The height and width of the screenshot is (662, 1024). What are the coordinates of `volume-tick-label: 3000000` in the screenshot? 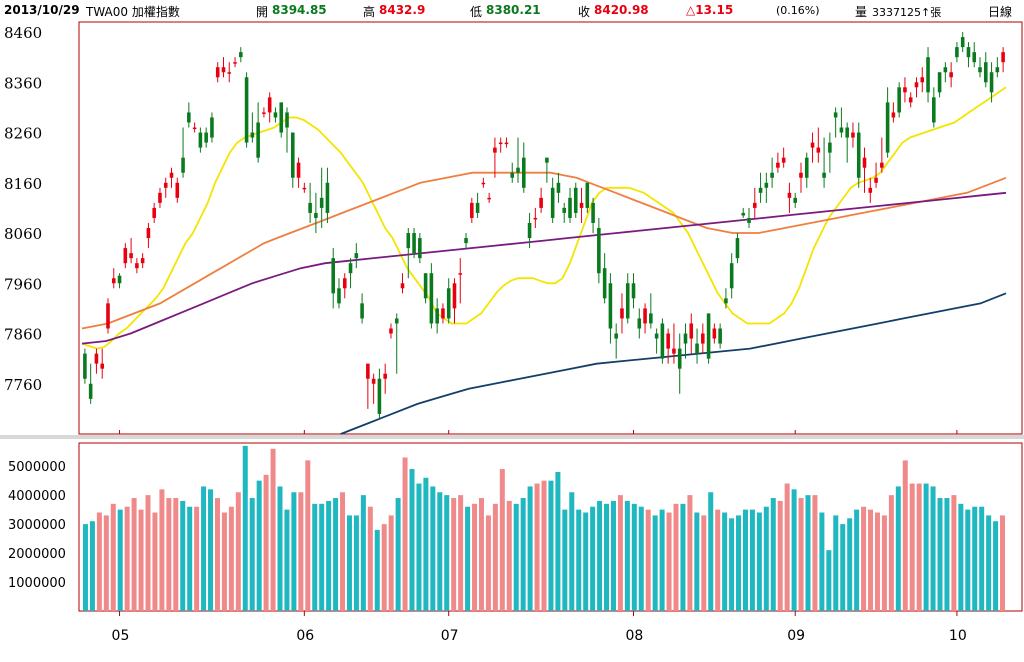 It's located at (37, 525).